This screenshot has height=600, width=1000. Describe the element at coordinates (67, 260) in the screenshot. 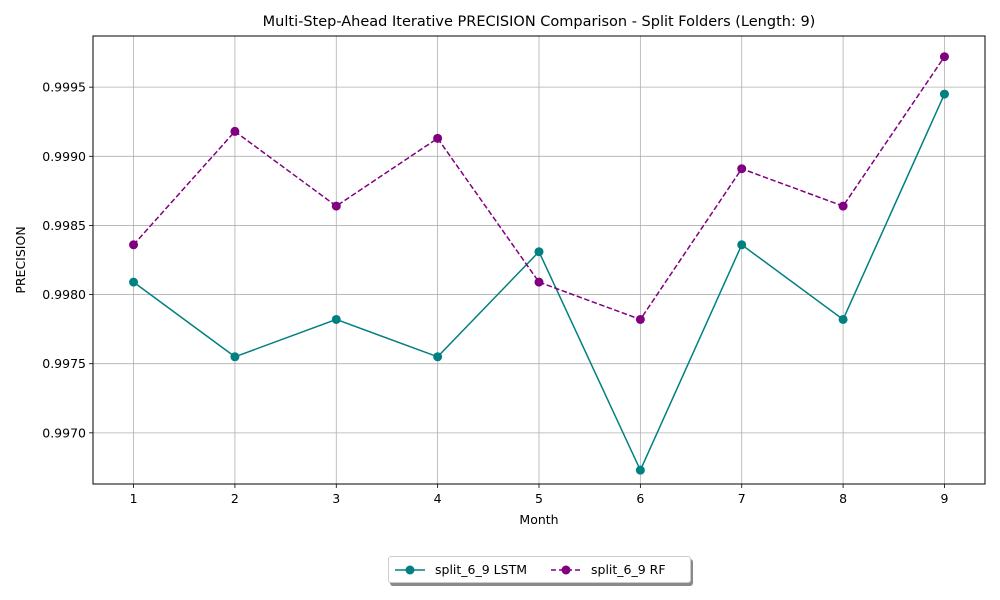

I see `y-axis-ticks: 0.9970 0.9975 0.9980 0.9985 0.9990 0.9995` at that location.